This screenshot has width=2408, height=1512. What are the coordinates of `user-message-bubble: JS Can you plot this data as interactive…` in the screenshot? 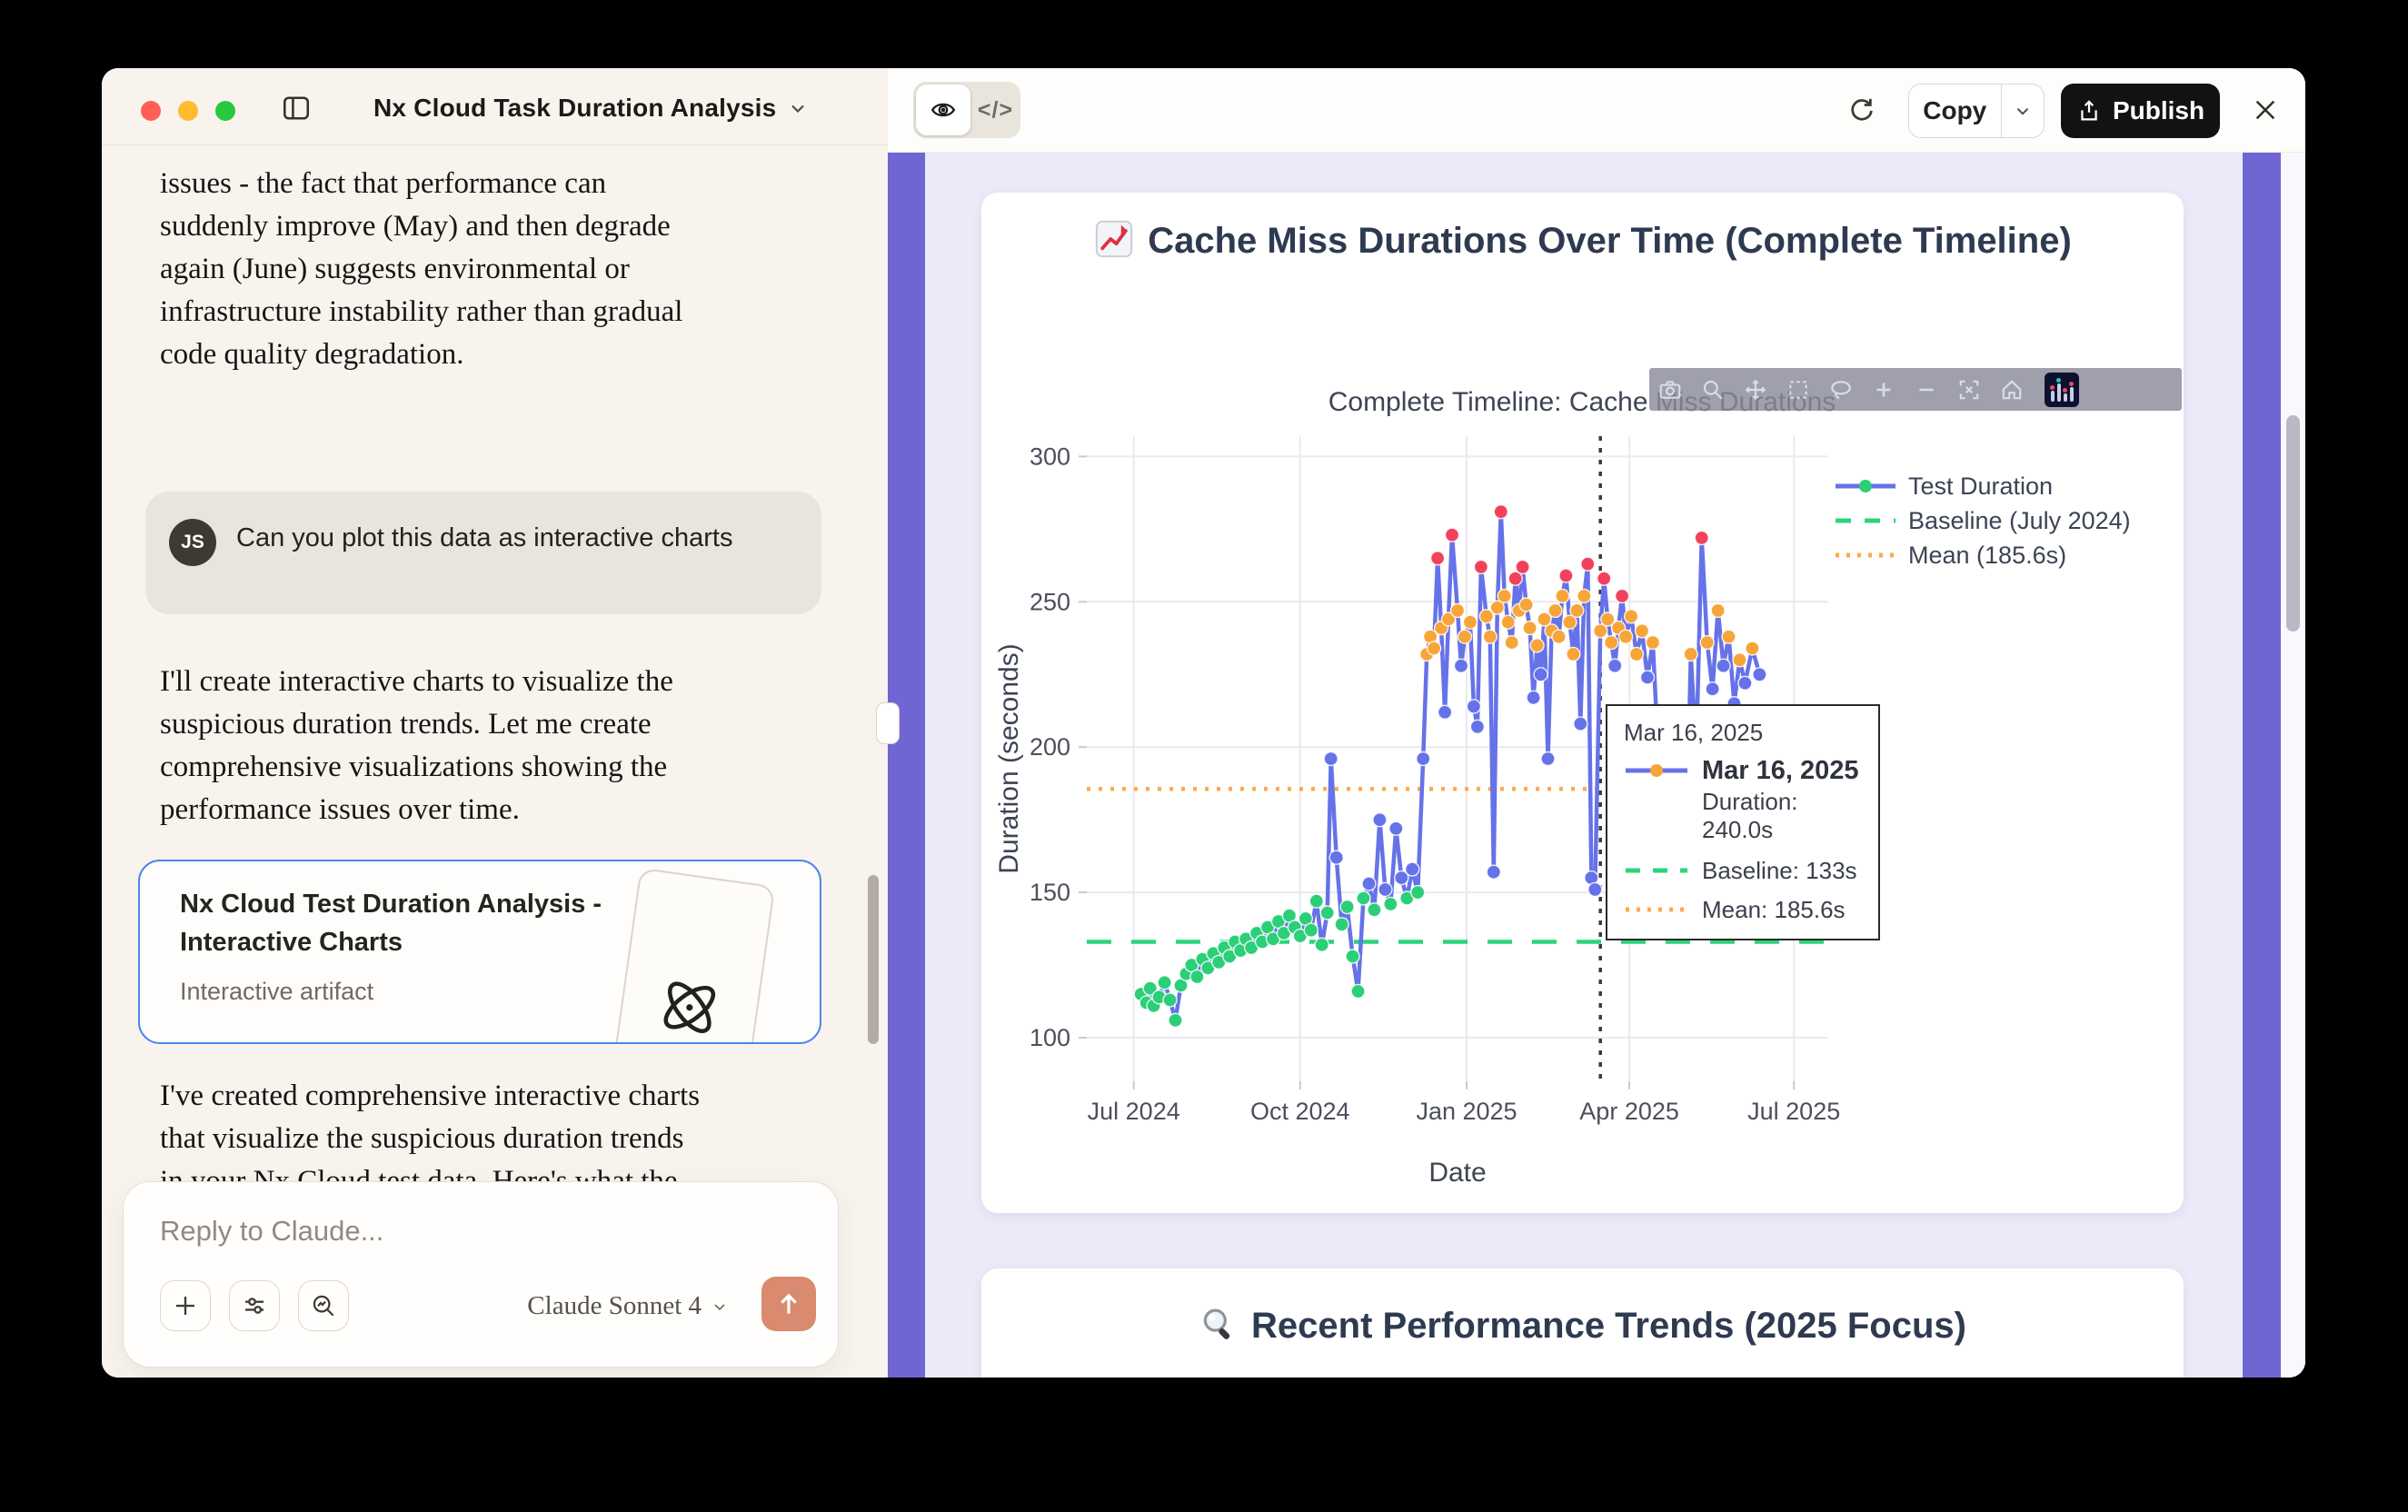 It's located at (483, 553).